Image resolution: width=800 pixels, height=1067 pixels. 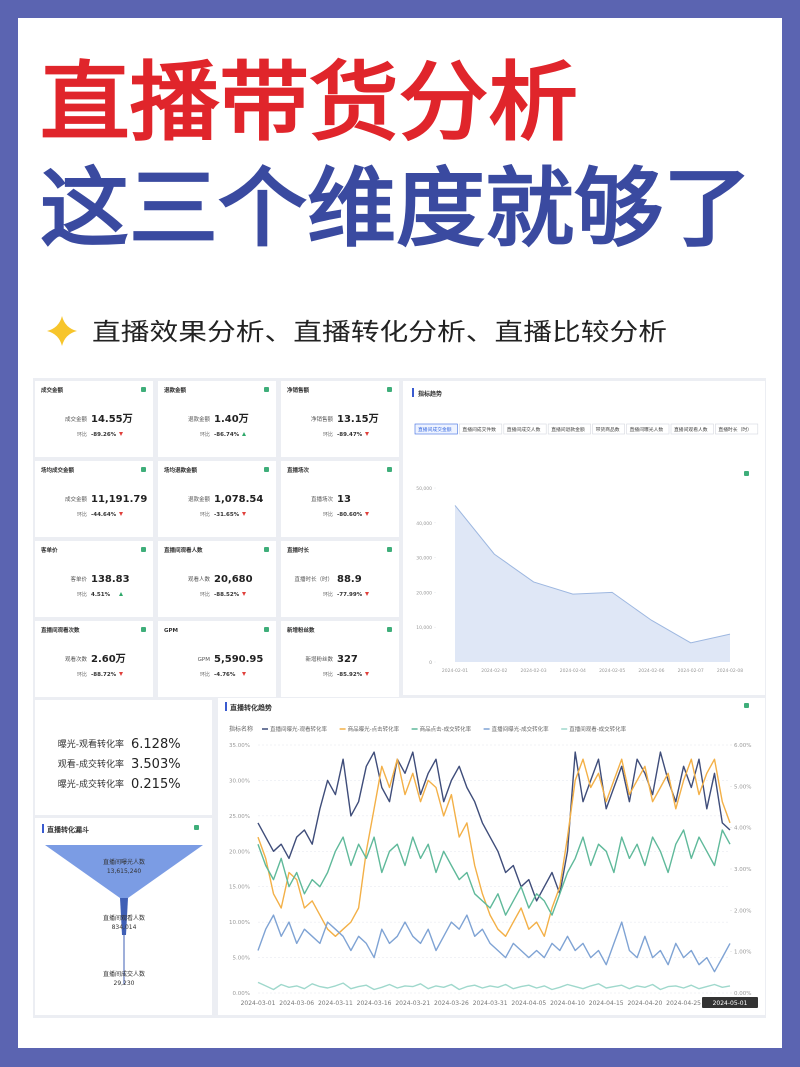 What do you see at coordinates (239, 817) in the screenshot?
I see `y-tick-label: 25.00%` at bounding box center [239, 817].